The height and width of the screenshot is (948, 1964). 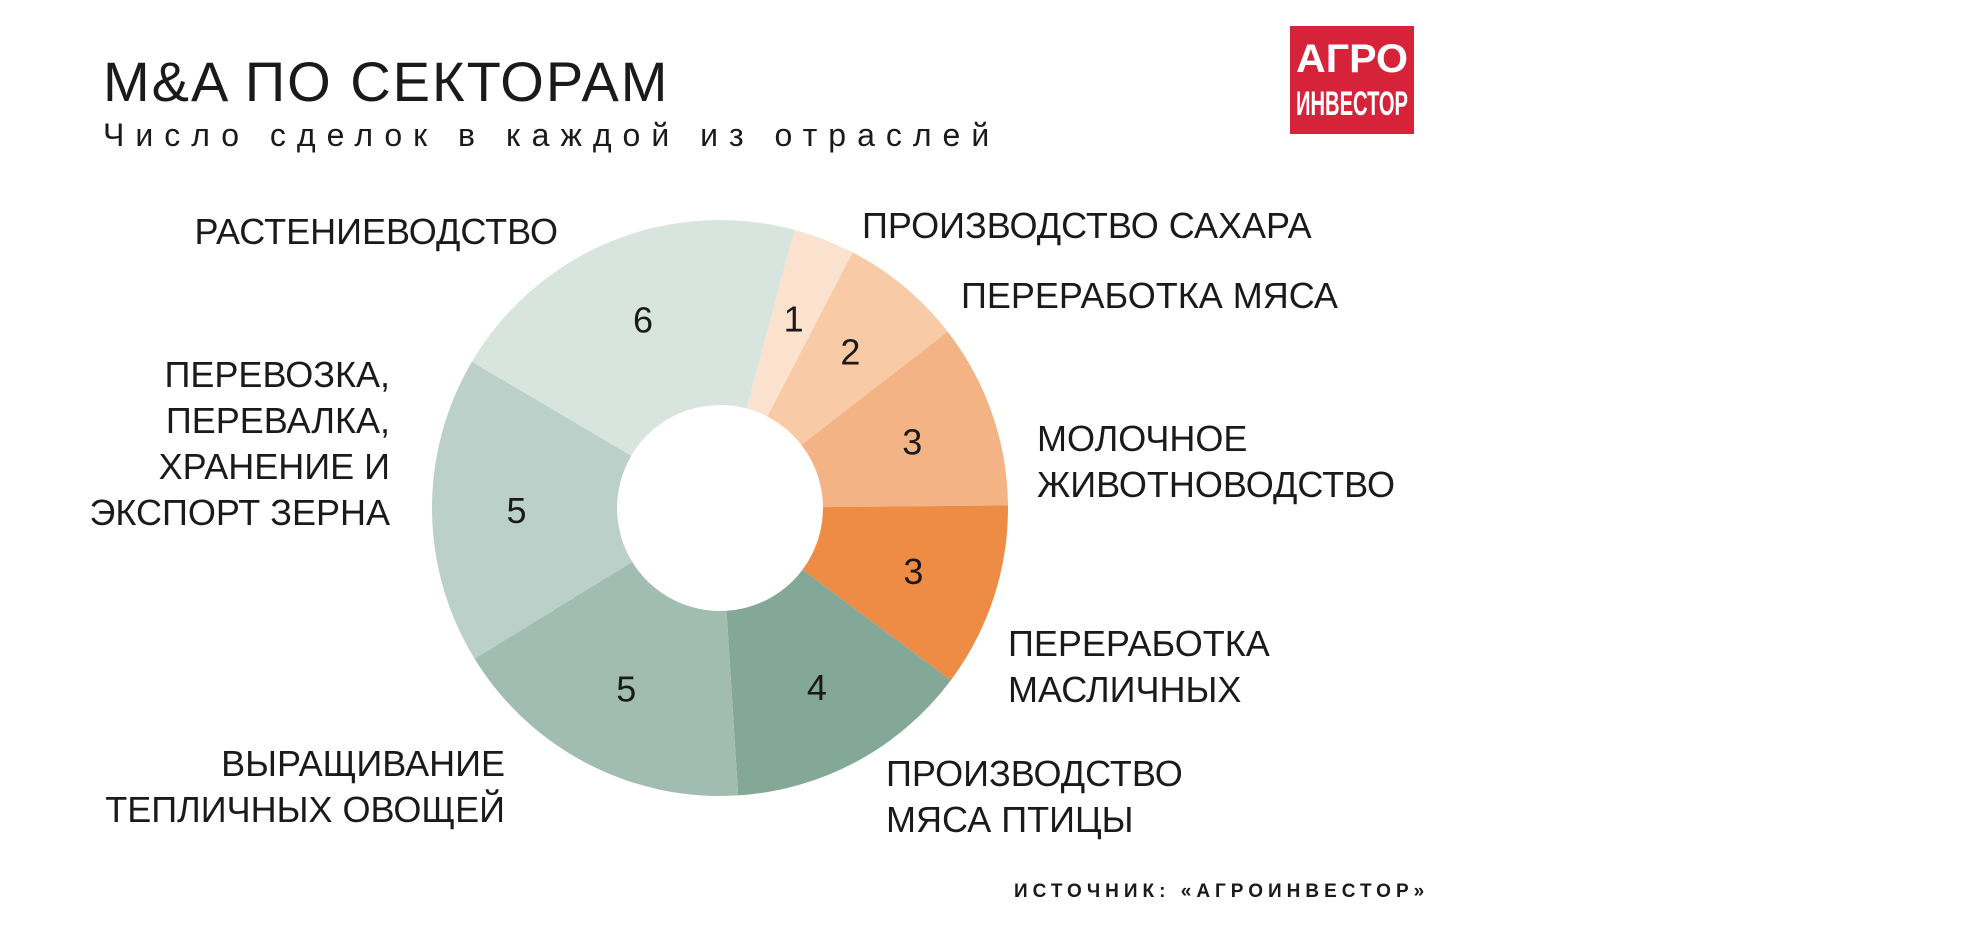 I want to click on logo-text-agro: АГРО, so click(x=1352, y=59).